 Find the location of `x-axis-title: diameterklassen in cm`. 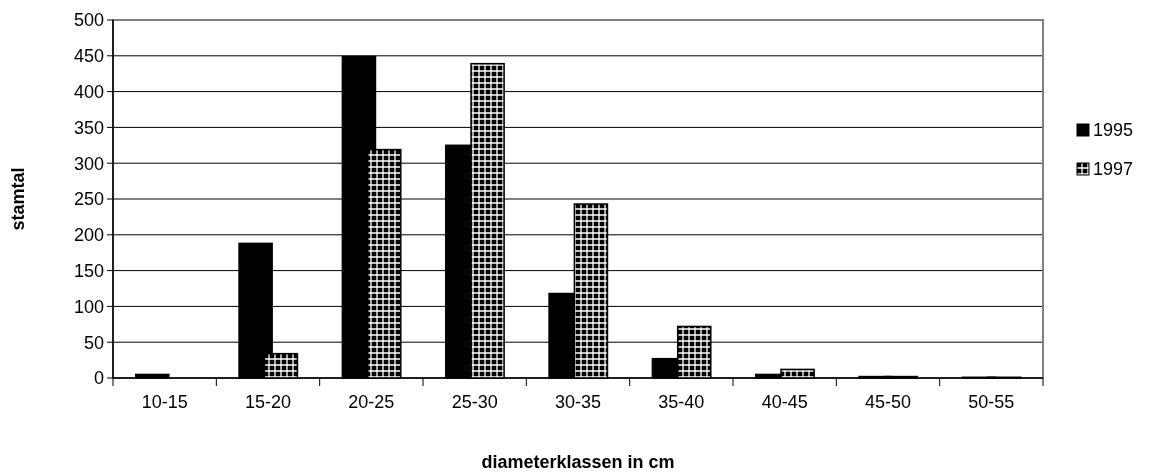

x-axis-title: diameterklassen in cm is located at coordinates (578, 462).